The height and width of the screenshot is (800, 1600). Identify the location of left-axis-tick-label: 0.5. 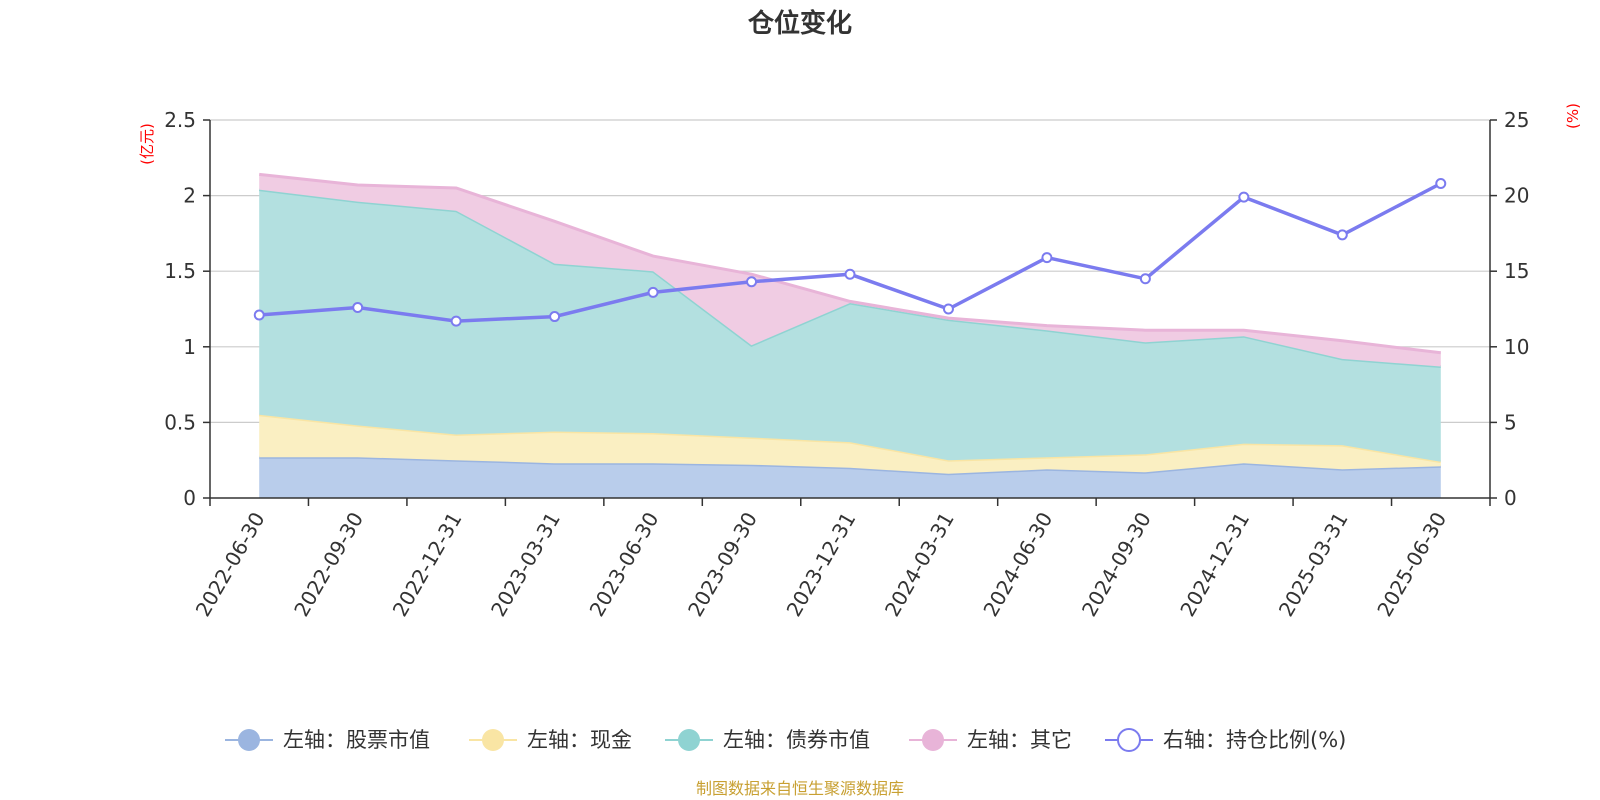
(180, 422).